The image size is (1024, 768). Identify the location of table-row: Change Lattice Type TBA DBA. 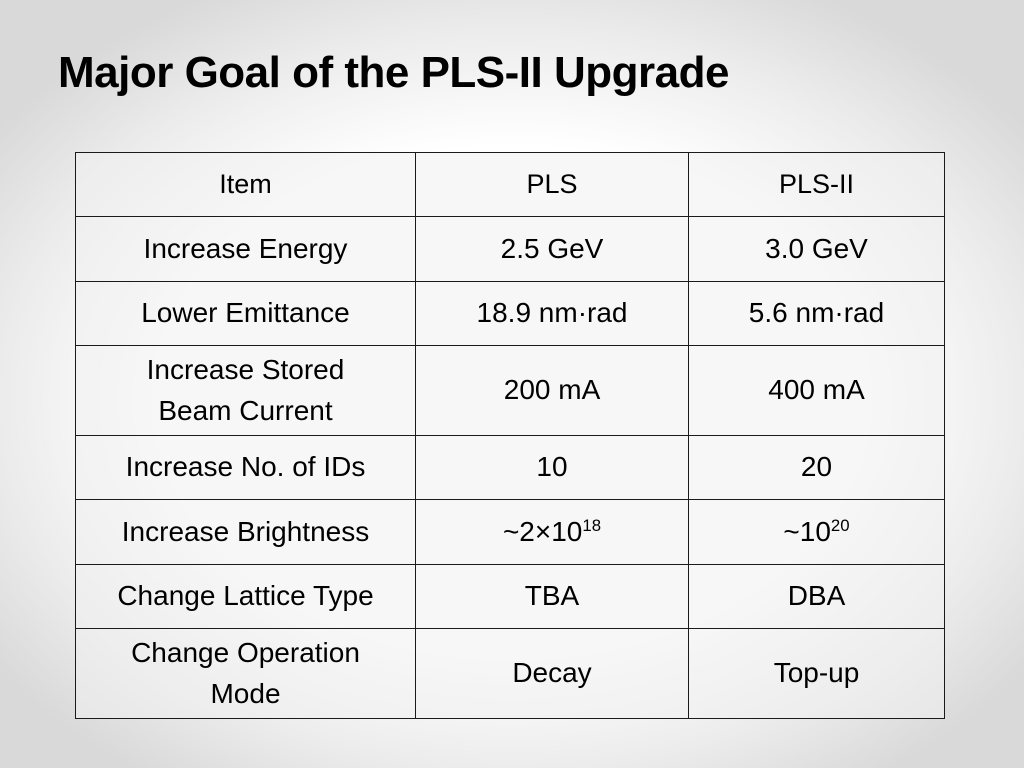
(510, 596).